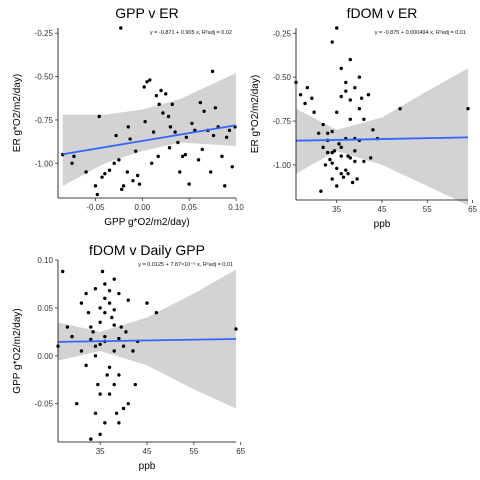 The image size is (480, 480). What do you see at coordinates (427, 209) in the screenshot?
I see `x-tick-label: 55` at bounding box center [427, 209].